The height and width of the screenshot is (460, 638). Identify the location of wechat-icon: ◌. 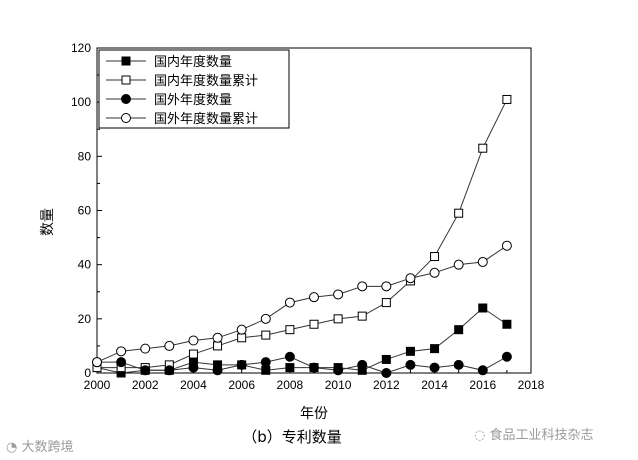
(480, 435).